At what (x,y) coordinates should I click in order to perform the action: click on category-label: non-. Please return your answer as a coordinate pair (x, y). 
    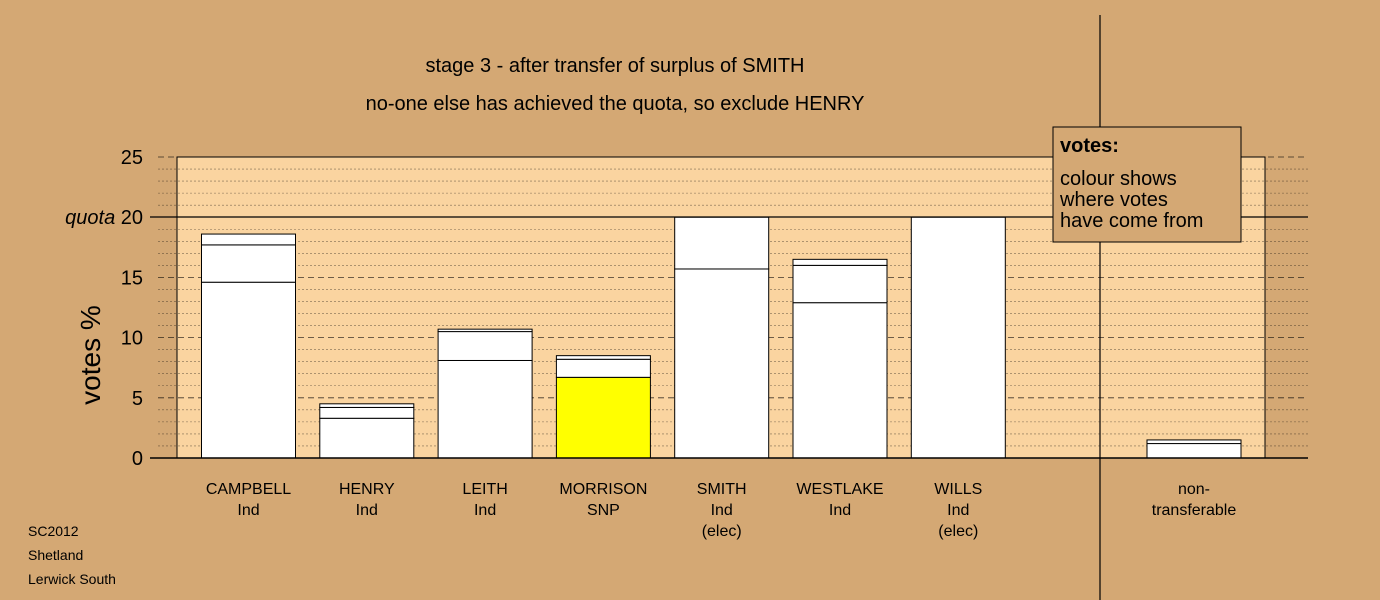
    Looking at the image, I should click on (1194, 489).